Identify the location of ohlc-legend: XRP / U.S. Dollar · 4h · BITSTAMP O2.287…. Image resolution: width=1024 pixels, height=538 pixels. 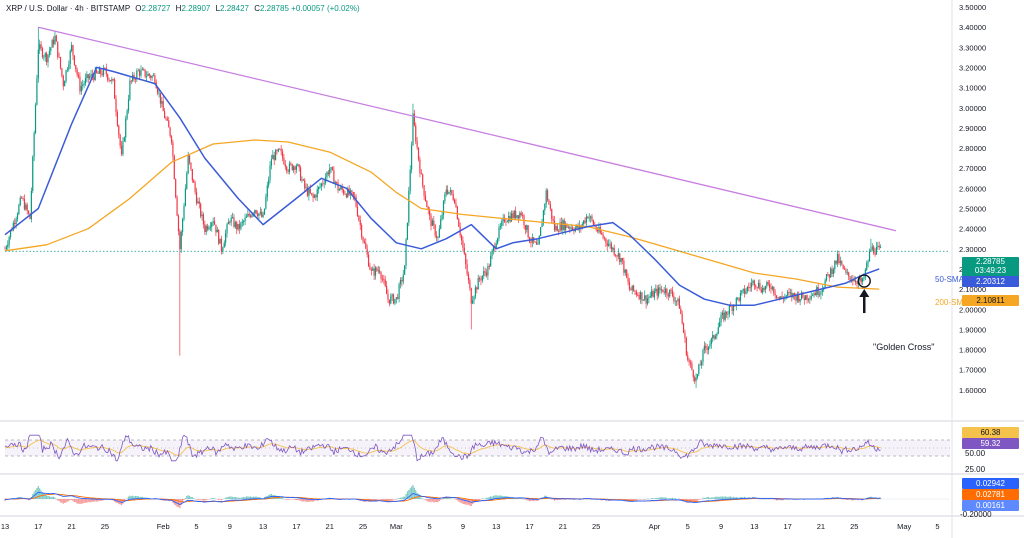
(183, 8).